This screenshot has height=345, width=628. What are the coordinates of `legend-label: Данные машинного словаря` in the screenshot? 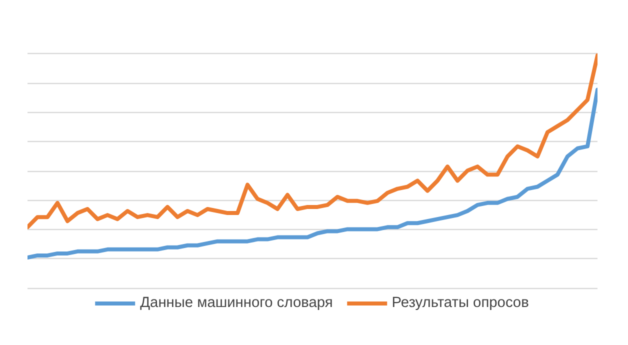 It's located at (236, 303).